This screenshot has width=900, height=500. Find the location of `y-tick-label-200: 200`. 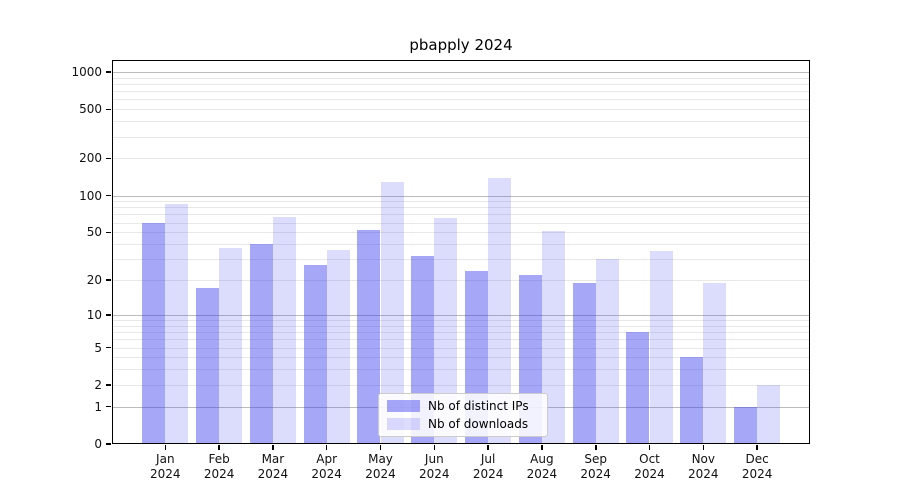

y-tick-label-200: 200 is located at coordinates (90, 158).